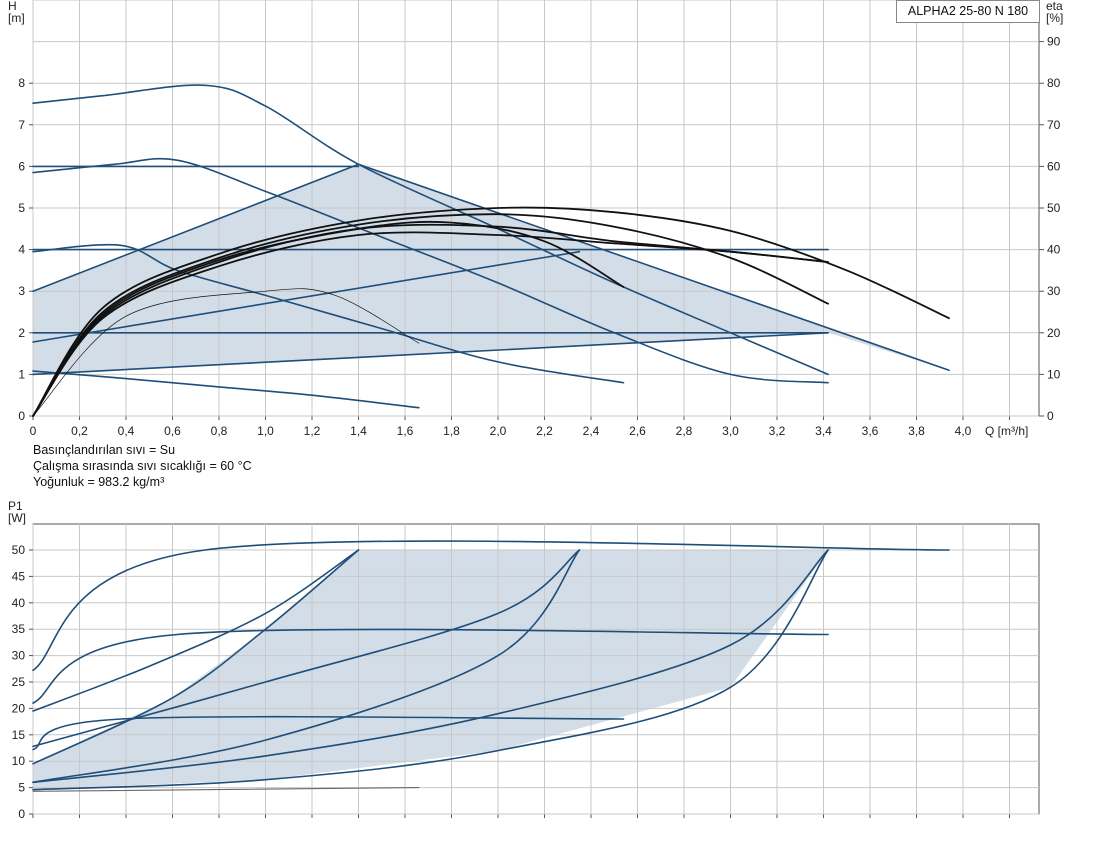 Image resolution: width=1106 pixels, height=850 pixels. Describe the element at coordinates (79, 431) in the screenshot. I see `qh-x-tick-label: 0,2` at that location.